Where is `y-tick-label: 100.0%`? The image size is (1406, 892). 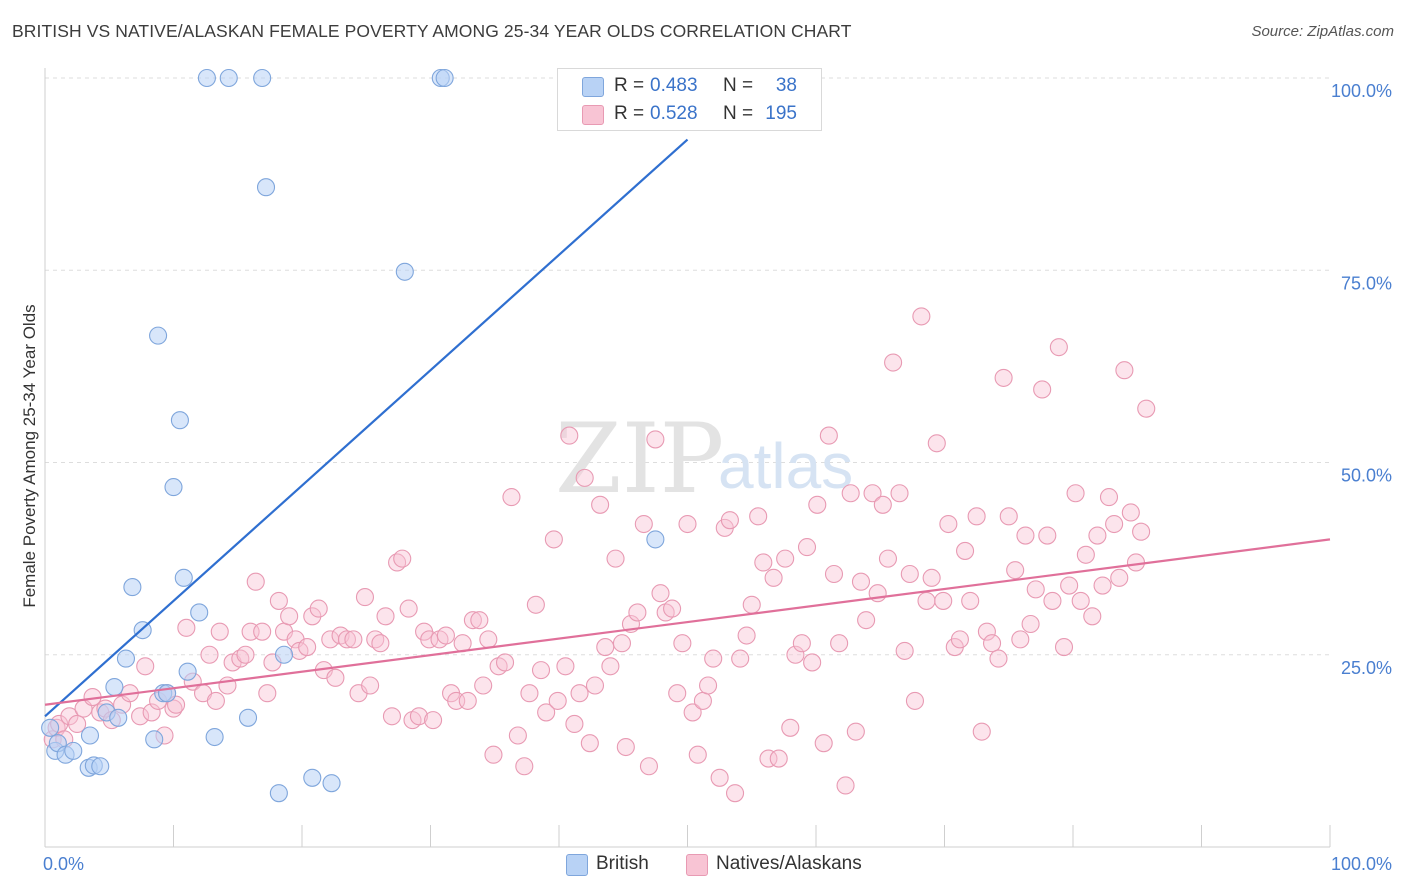
y-tick-label: 100.0% is located at coordinates (1361, 91).